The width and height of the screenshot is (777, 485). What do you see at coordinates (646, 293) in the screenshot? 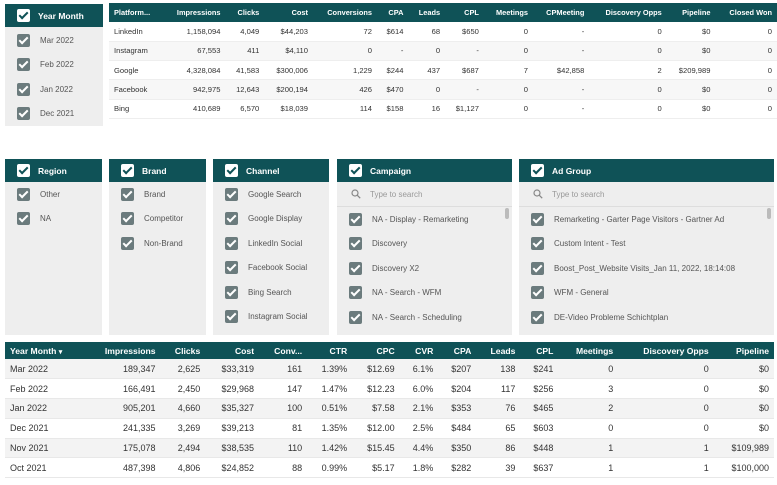
I see `filter-option: WFM - General` at bounding box center [646, 293].